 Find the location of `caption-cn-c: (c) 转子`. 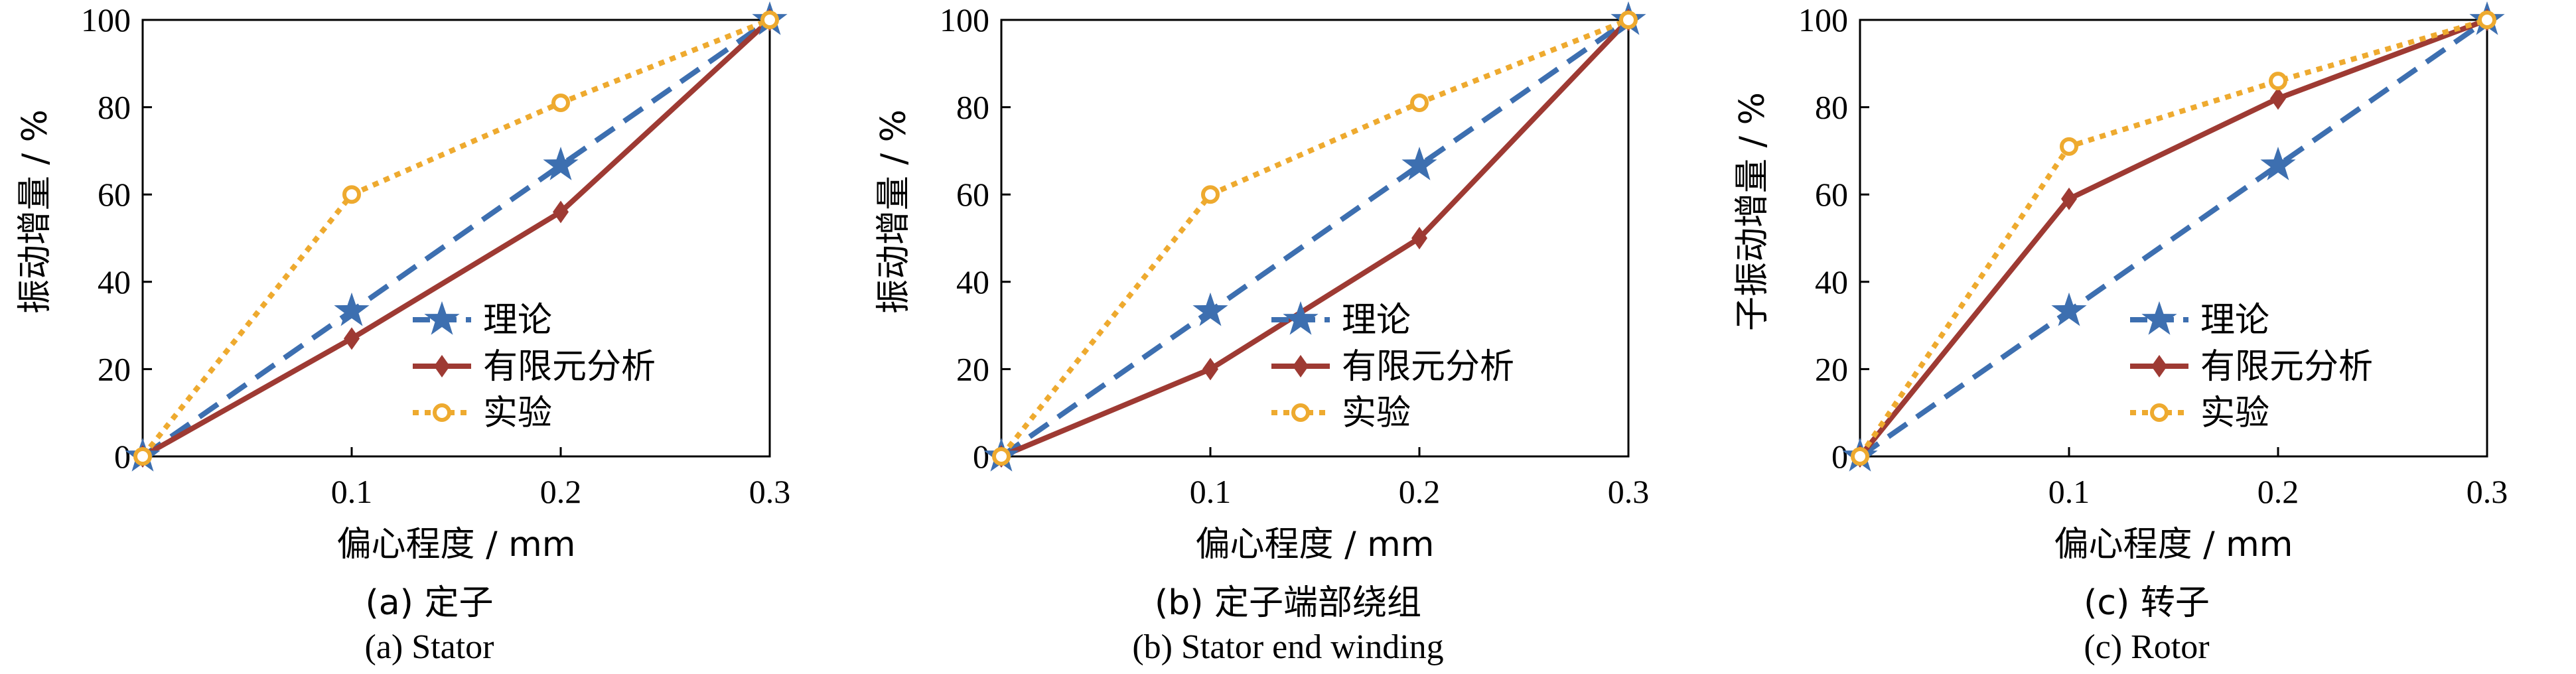

caption-cn-c: (c) 转子 is located at coordinates (2147, 603).